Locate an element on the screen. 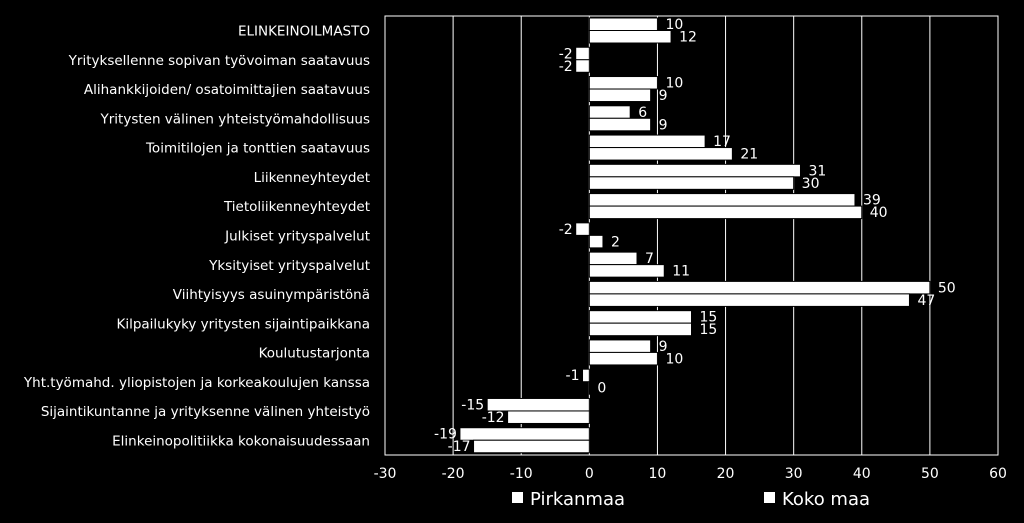  data-label: 30 is located at coordinates (811, 184).